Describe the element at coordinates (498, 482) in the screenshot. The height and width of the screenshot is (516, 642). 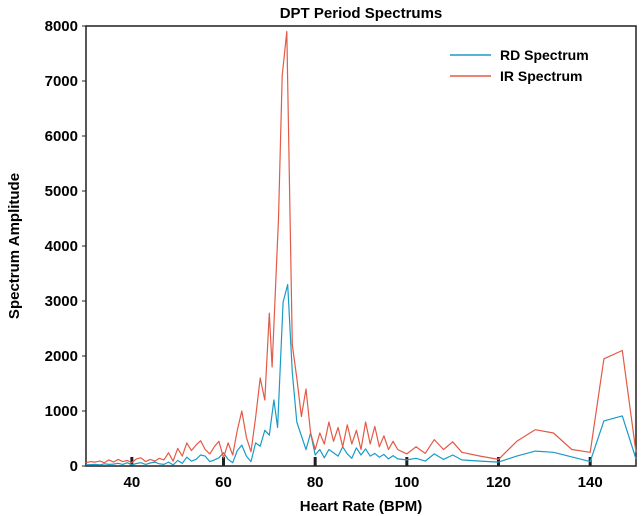
I see `x-tick-label: 120` at that location.